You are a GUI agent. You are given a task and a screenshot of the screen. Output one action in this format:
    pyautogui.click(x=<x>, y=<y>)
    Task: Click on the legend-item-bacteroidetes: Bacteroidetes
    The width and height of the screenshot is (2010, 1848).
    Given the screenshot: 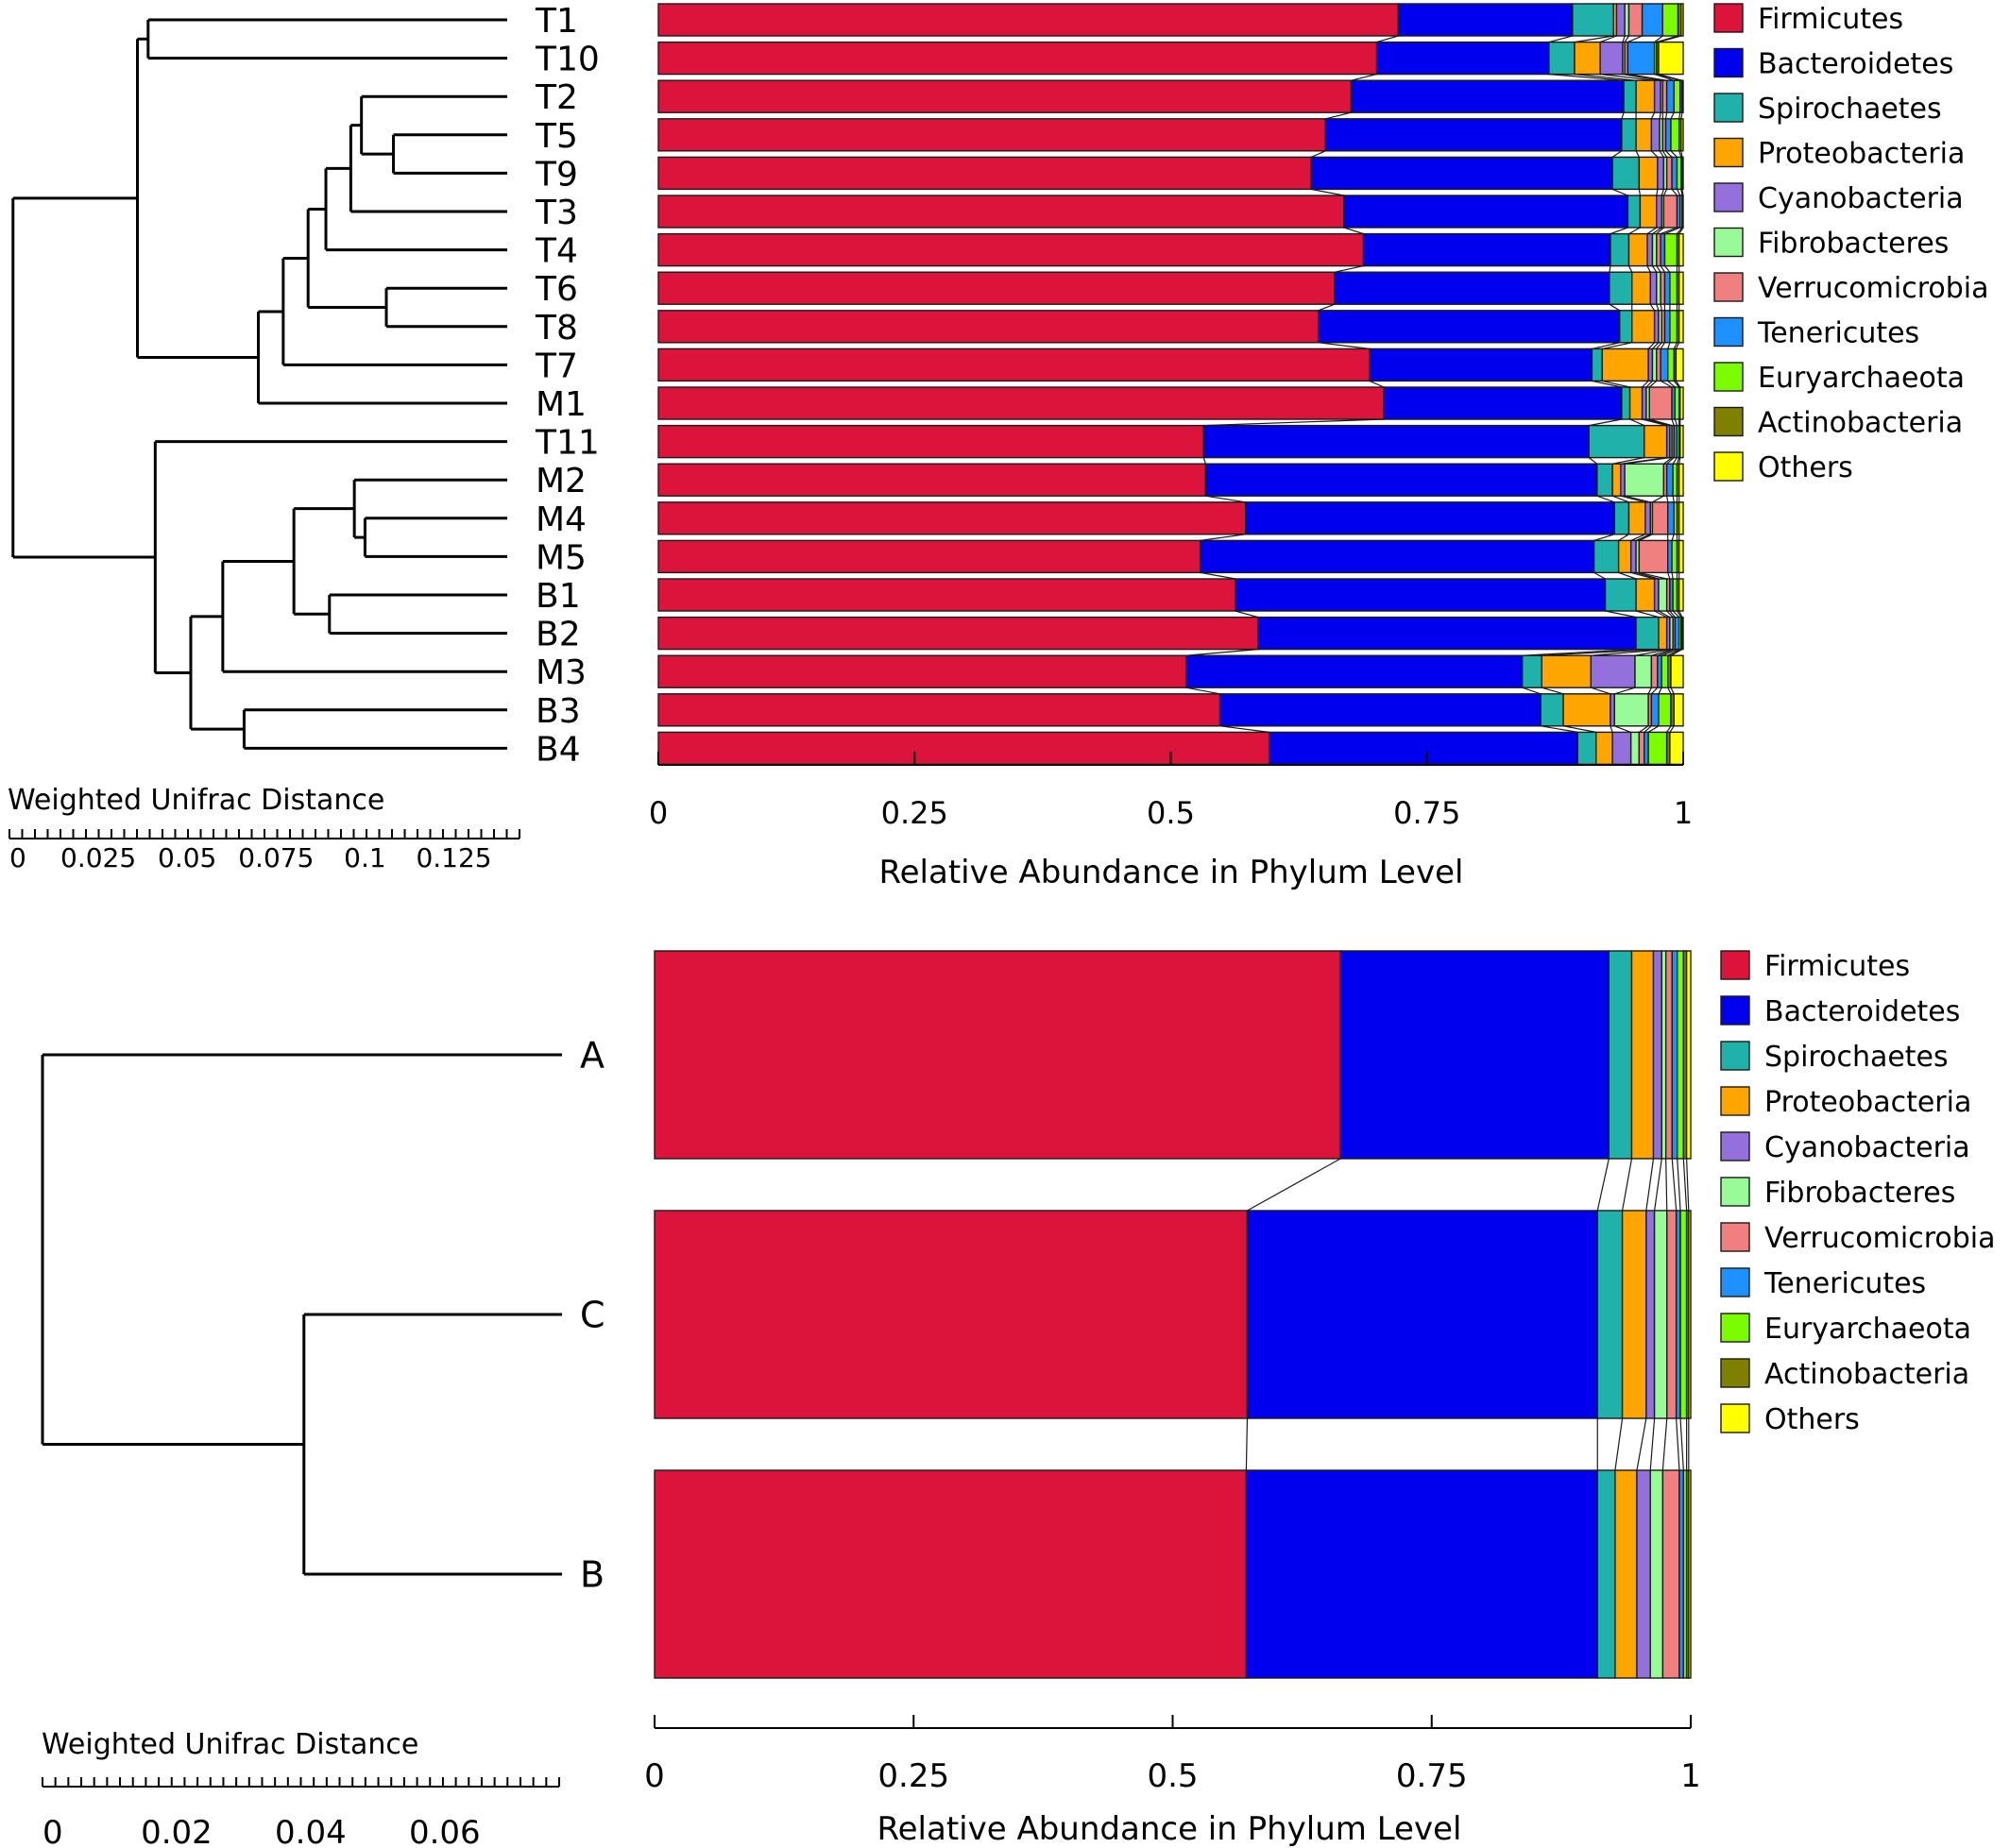 What is the action you would take?
    pyautogui.click(x=1840, y=1011)
    